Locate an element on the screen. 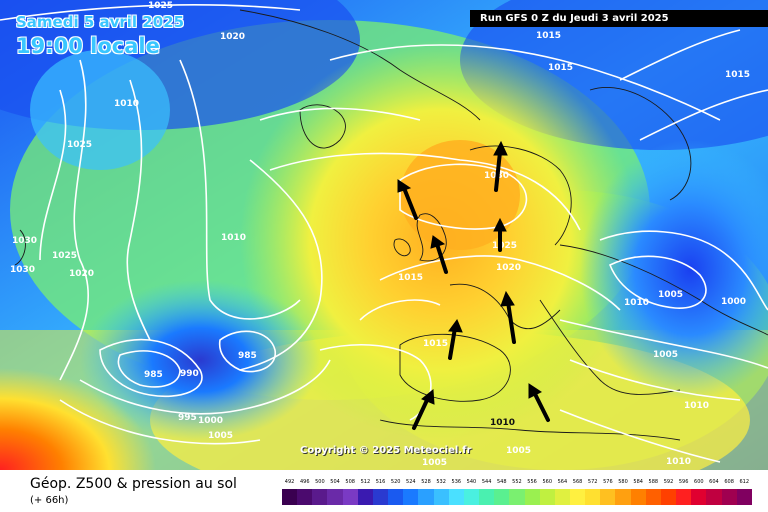 This screenshot has height=512, width=768. southwest-warm is located at coordinates (130, 385).